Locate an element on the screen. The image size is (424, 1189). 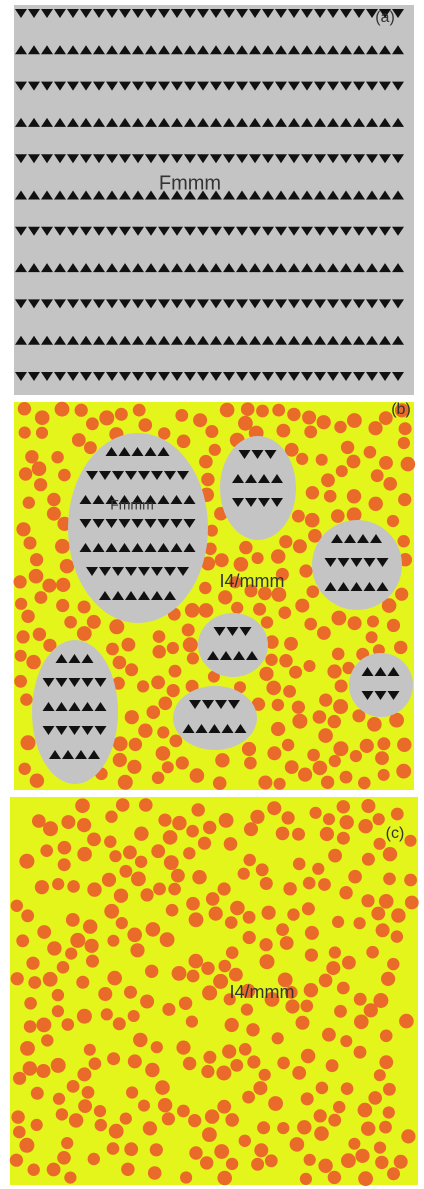
domain is located at coordinates (233, 645).